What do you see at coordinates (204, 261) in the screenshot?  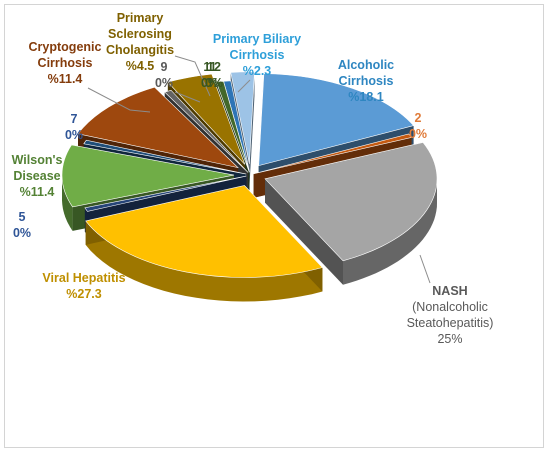 I see `slice-viral-side` at bounding box center [204, 261].